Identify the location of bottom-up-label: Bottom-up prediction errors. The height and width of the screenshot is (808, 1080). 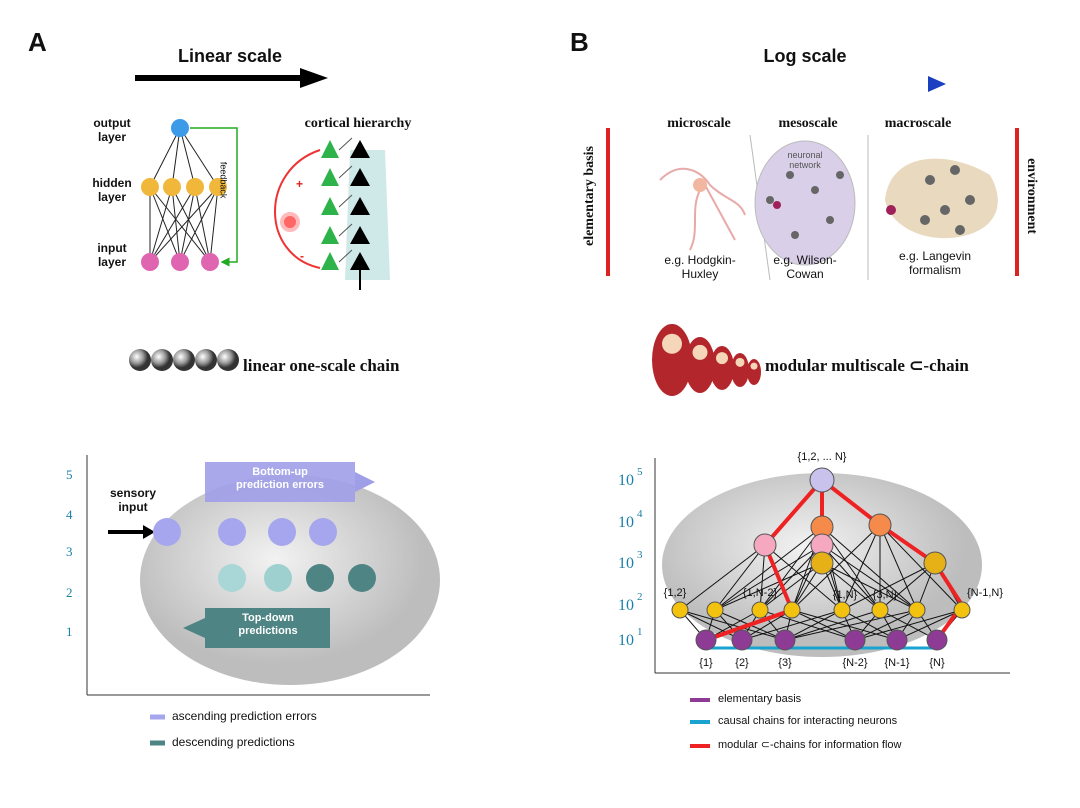
(280, 478).